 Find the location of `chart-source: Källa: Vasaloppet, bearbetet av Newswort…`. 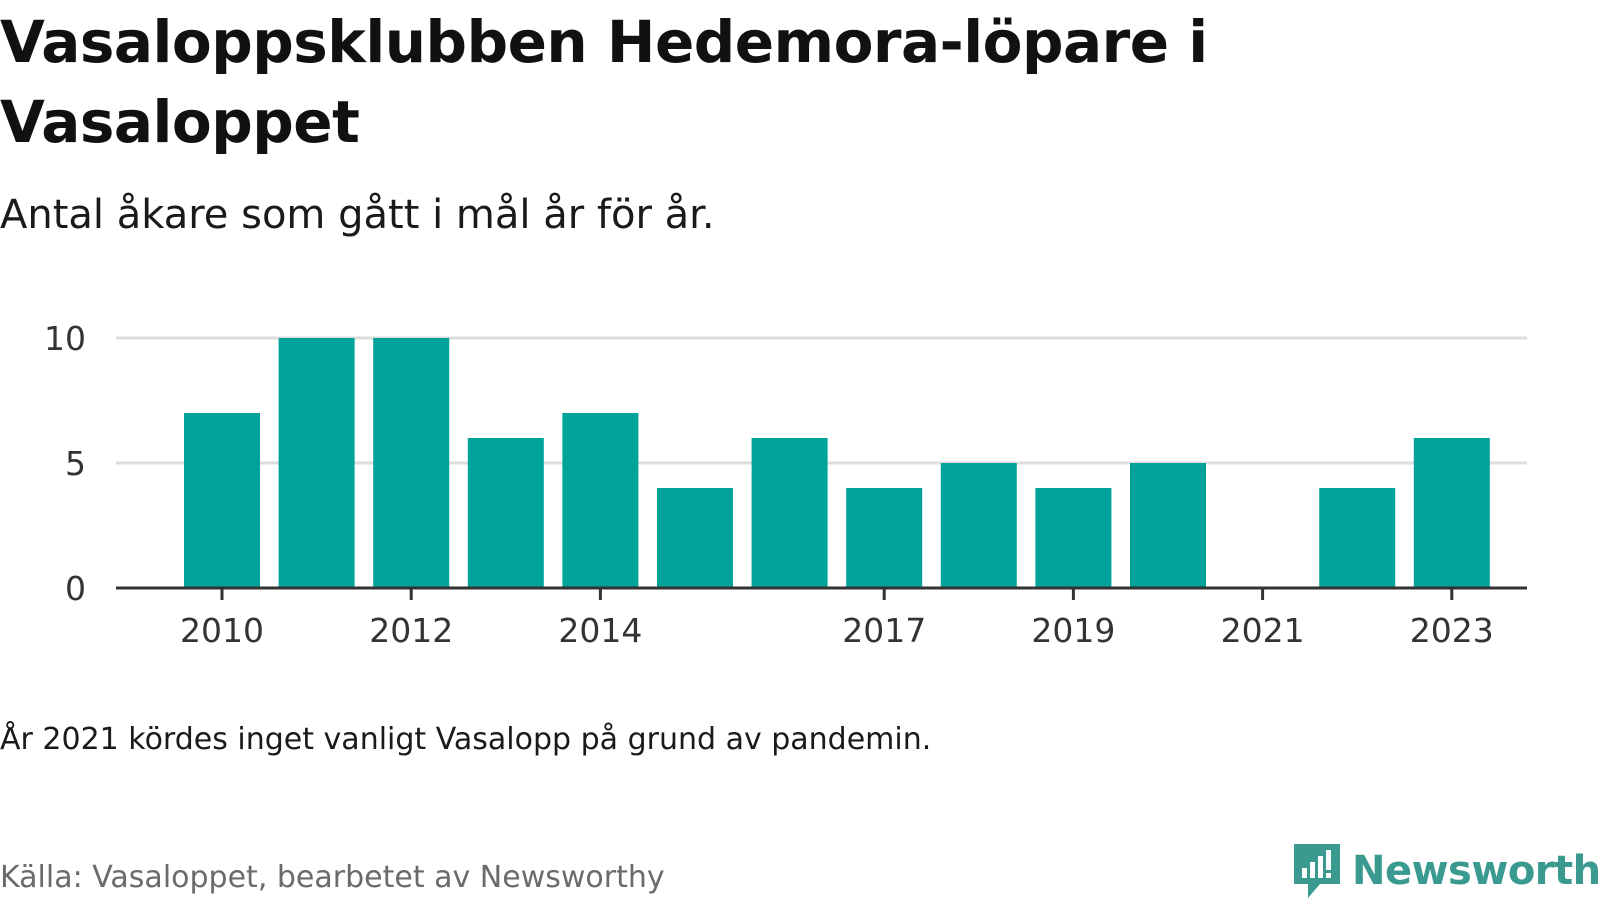

chart-source: Källa: Vasaloppet, bearbetet av Newswort… is located at coordinates (332, 877).